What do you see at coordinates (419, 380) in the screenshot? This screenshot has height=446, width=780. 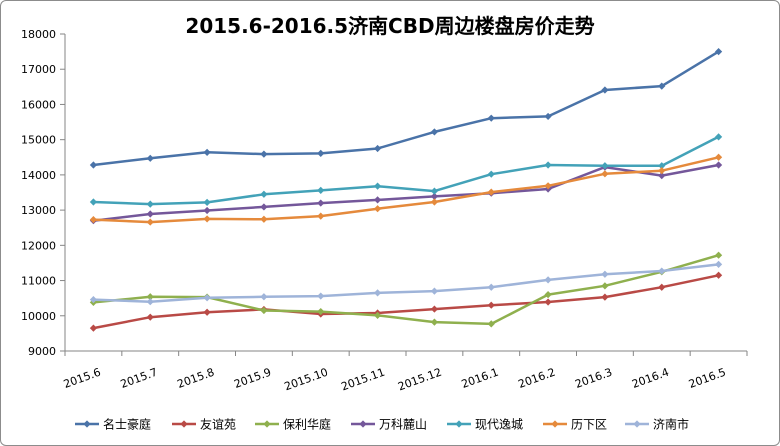 I see `x-tick-label: 2015.12` at bounding box center [419, 380].